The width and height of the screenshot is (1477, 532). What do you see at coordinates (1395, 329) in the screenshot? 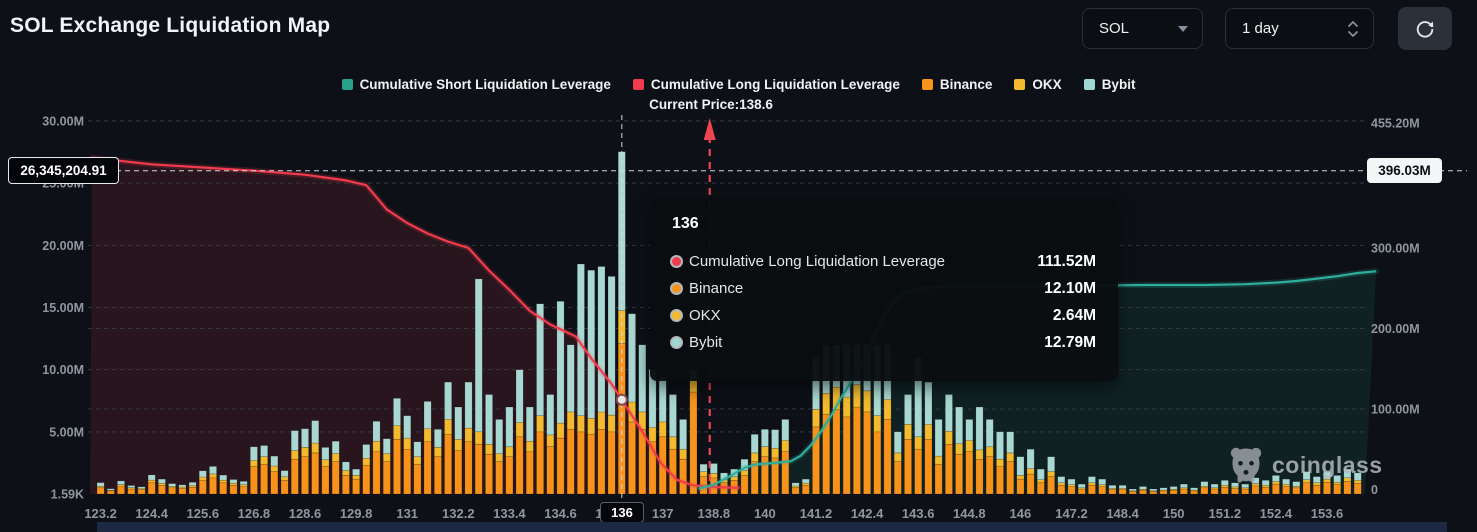
I see `svg-text: 200.00M` at bounding box center [1395, 329].